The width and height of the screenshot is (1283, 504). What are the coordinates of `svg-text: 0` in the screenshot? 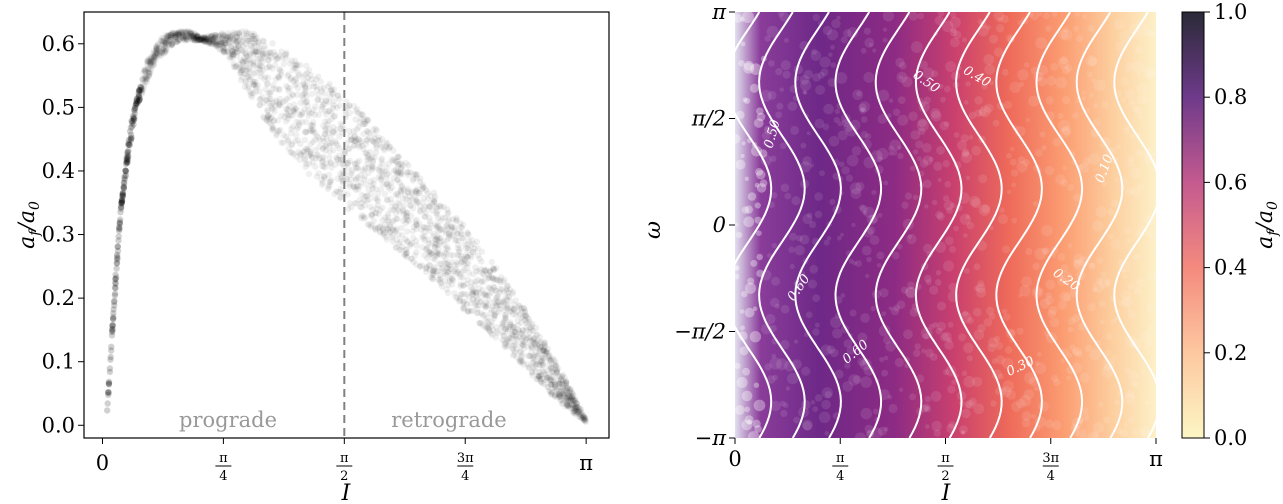 It's located at (734, 459).